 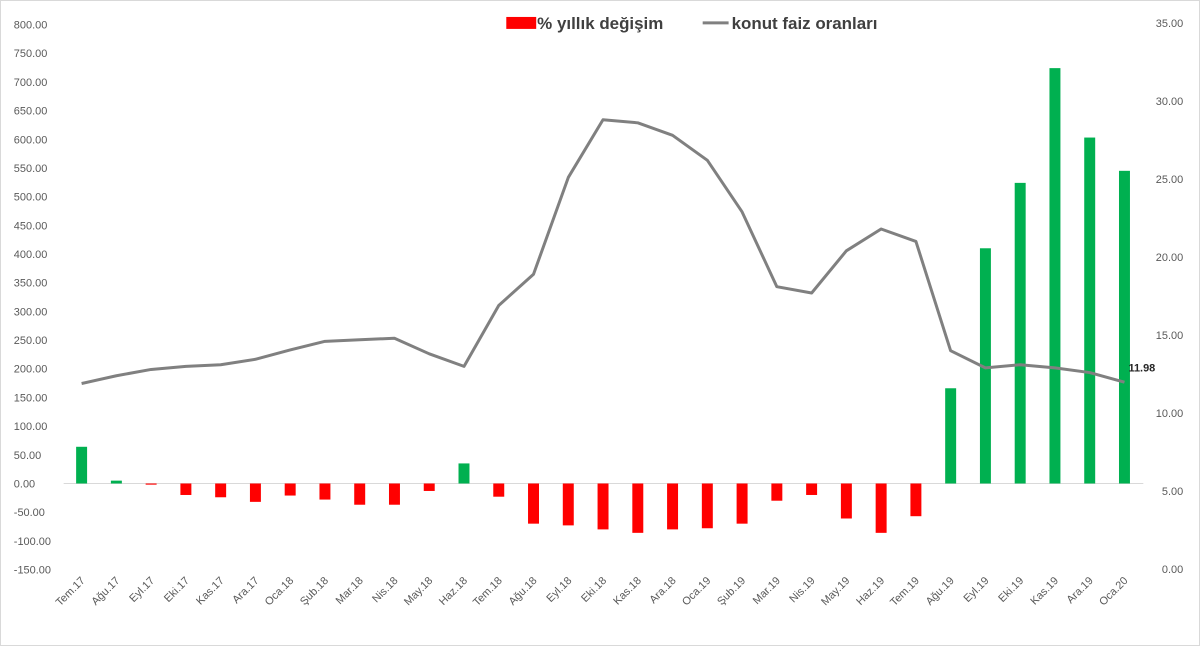 I want to click on left-tick-label: 350.00, so click(x=31, y=284).